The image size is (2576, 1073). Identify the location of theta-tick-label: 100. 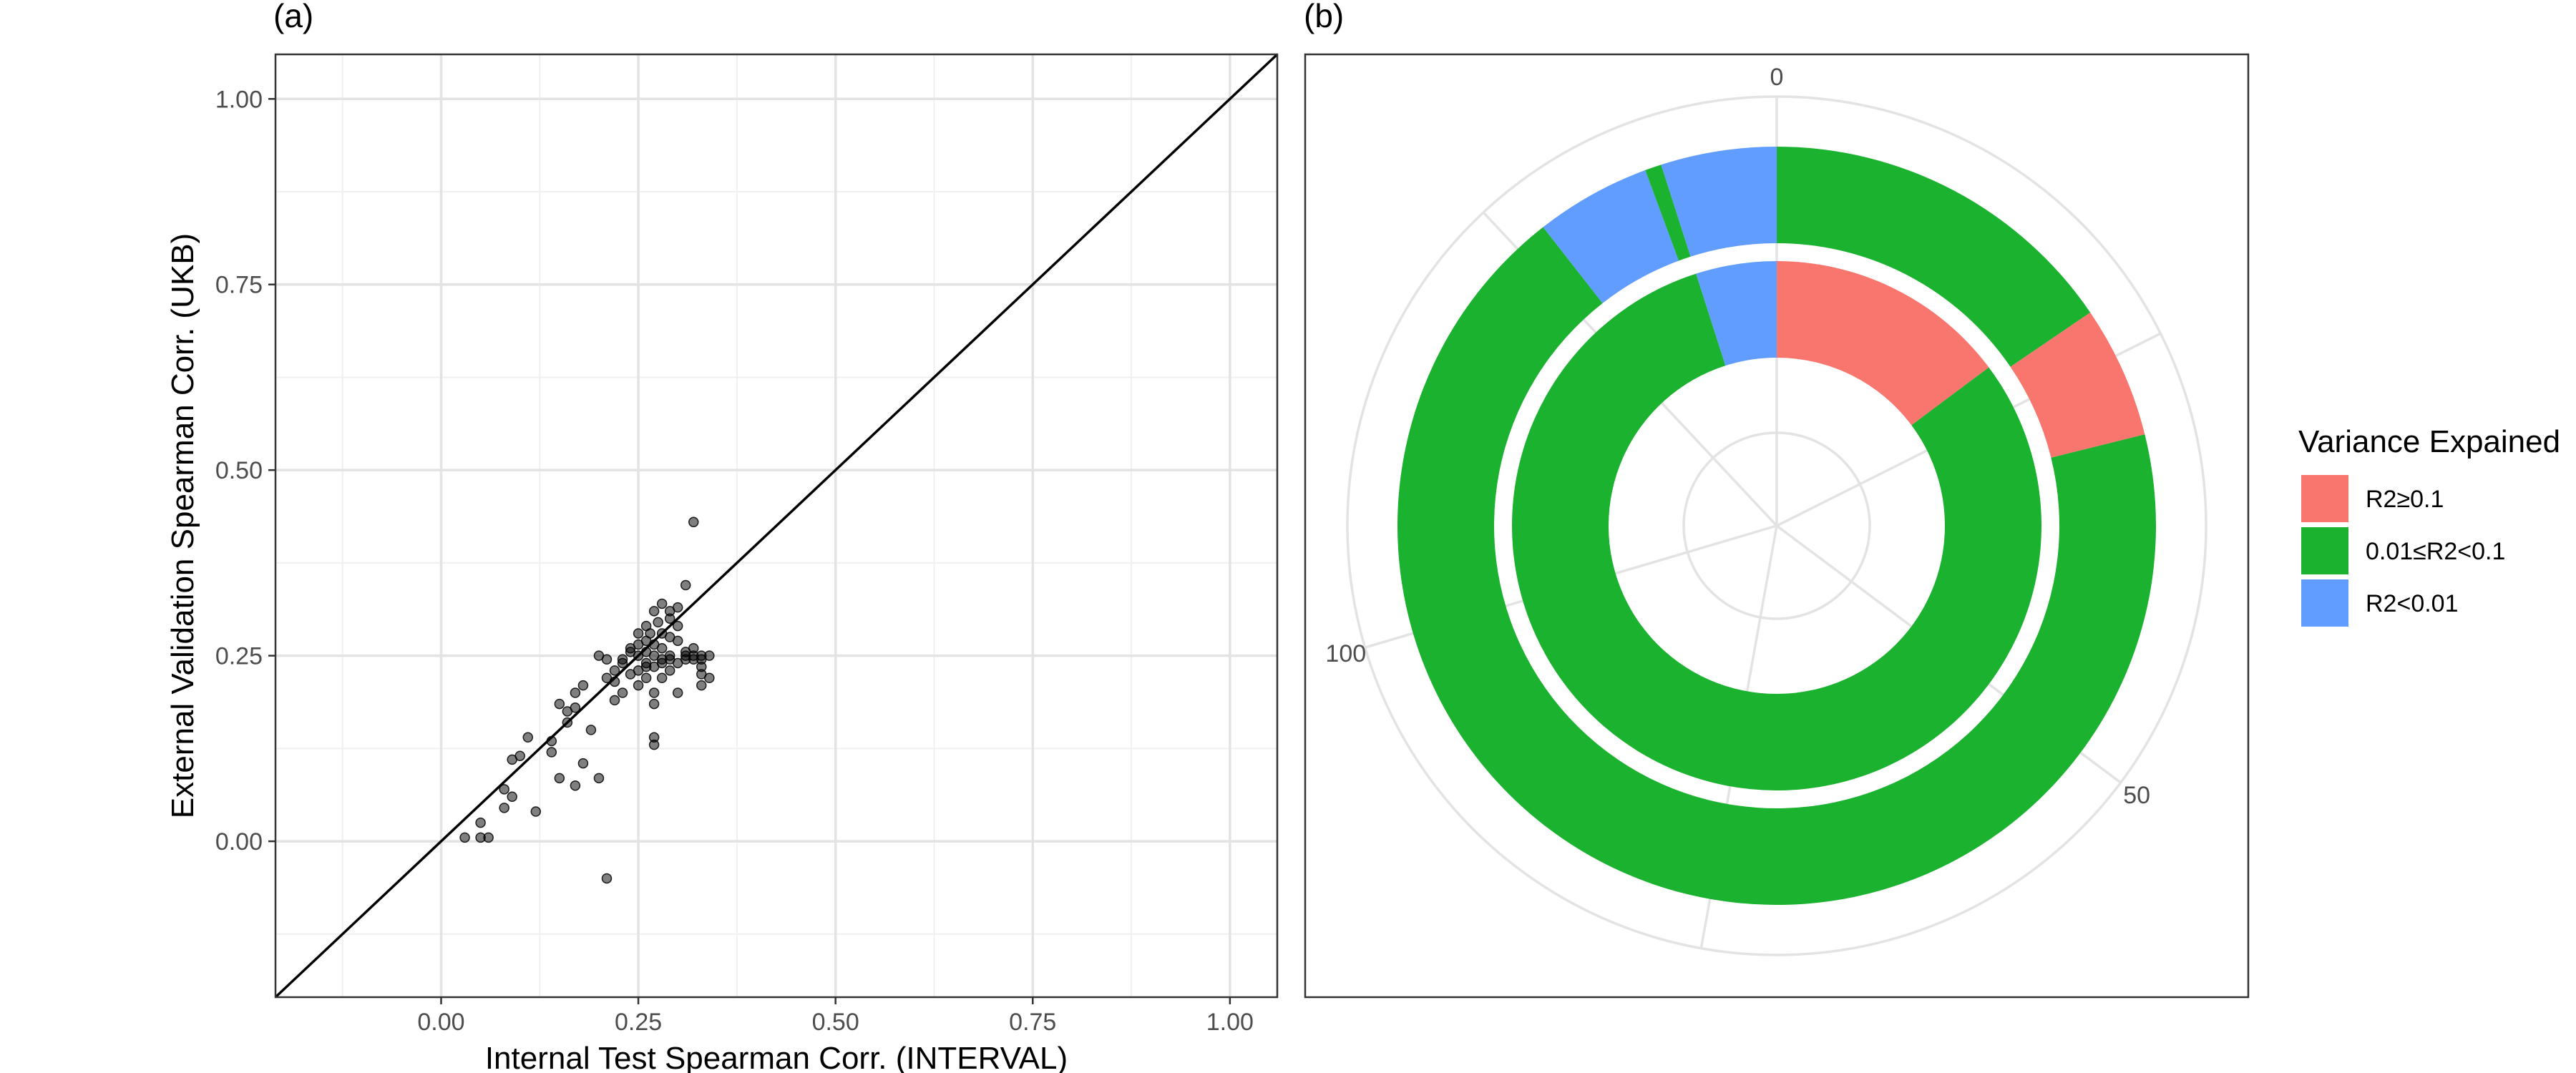
(1345, 653).